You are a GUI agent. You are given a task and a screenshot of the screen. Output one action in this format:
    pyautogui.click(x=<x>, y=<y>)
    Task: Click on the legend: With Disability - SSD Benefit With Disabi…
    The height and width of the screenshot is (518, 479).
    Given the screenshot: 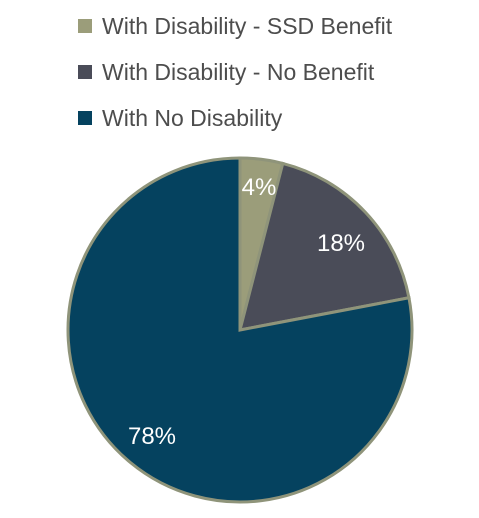 What is the action you would take?
    pyautogui.click(x=235, y=72)
    